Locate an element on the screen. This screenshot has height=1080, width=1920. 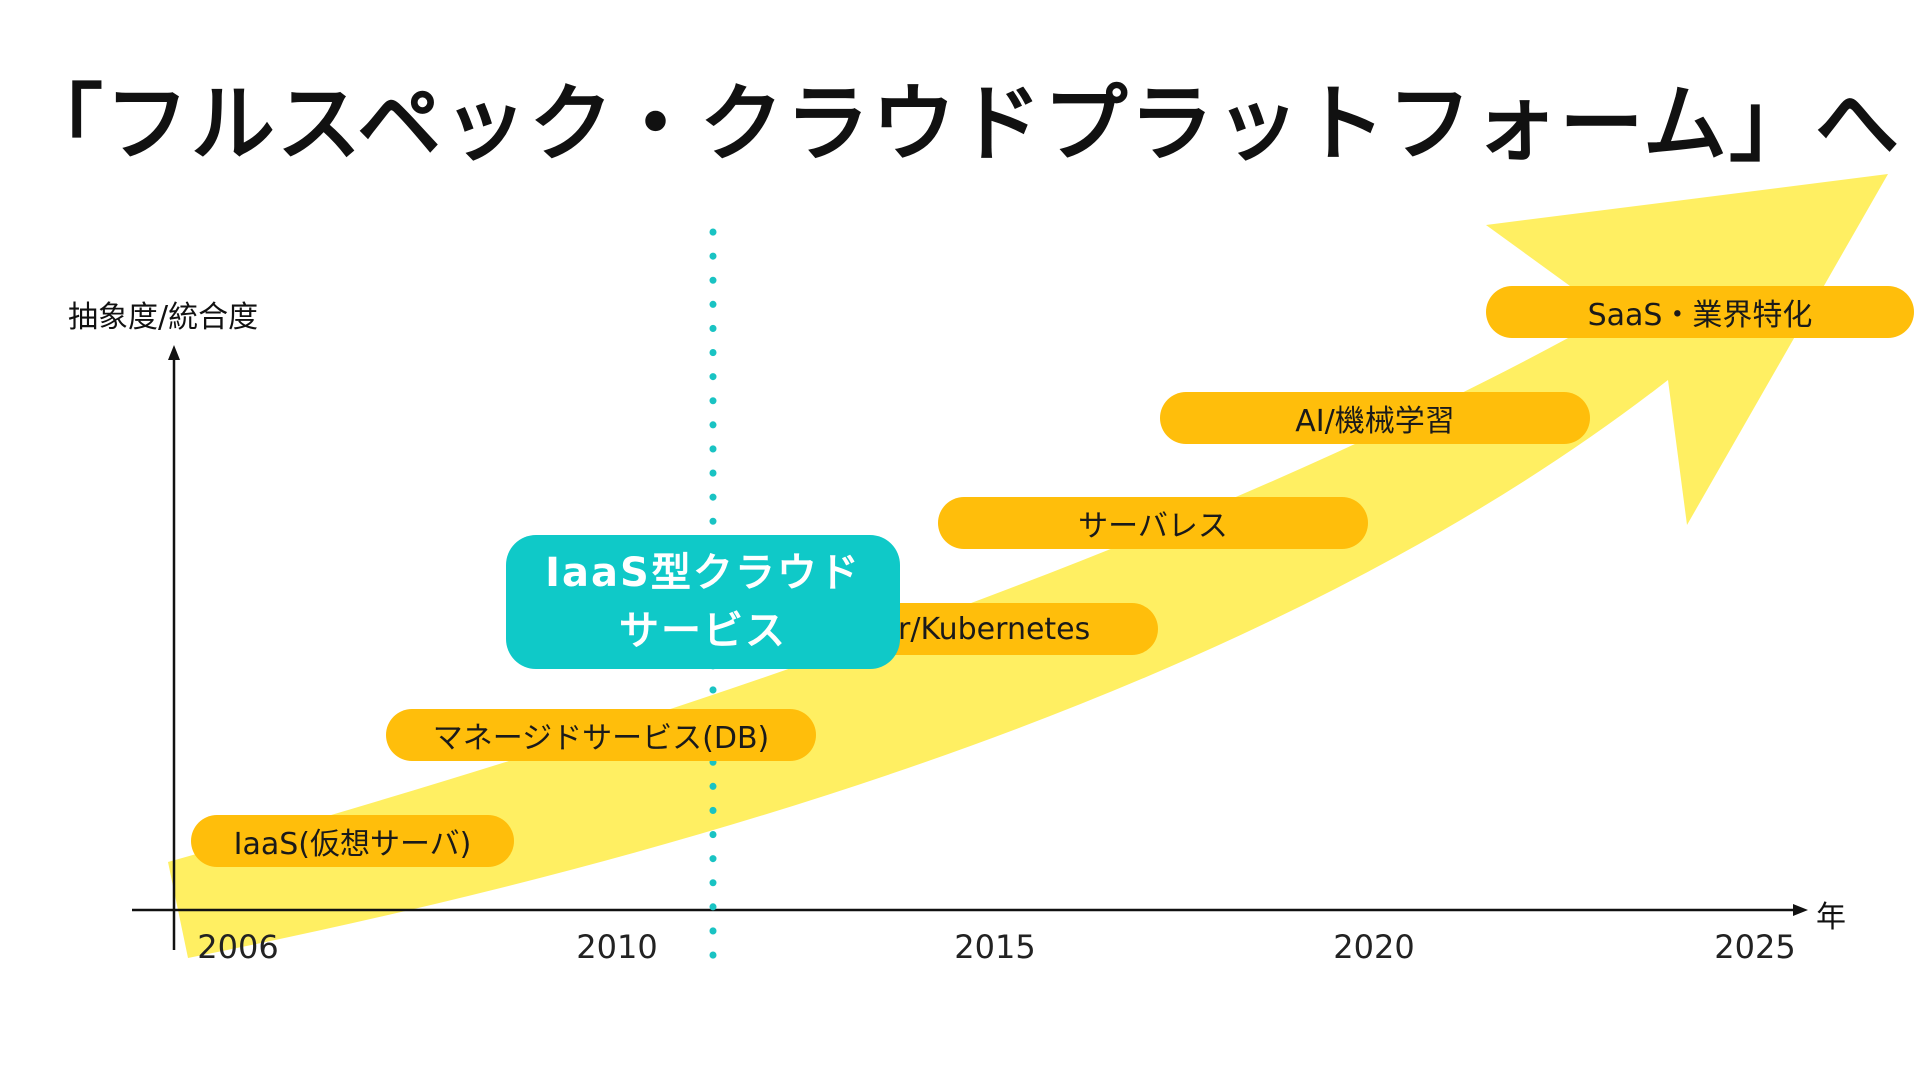
x-tick-label: 2025 is located at coordinates (1755, 947).